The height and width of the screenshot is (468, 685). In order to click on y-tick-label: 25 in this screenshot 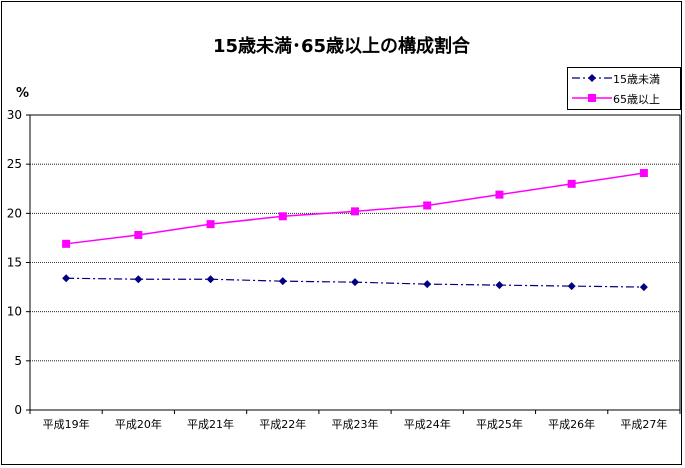, I will do `click(14, 164)`.